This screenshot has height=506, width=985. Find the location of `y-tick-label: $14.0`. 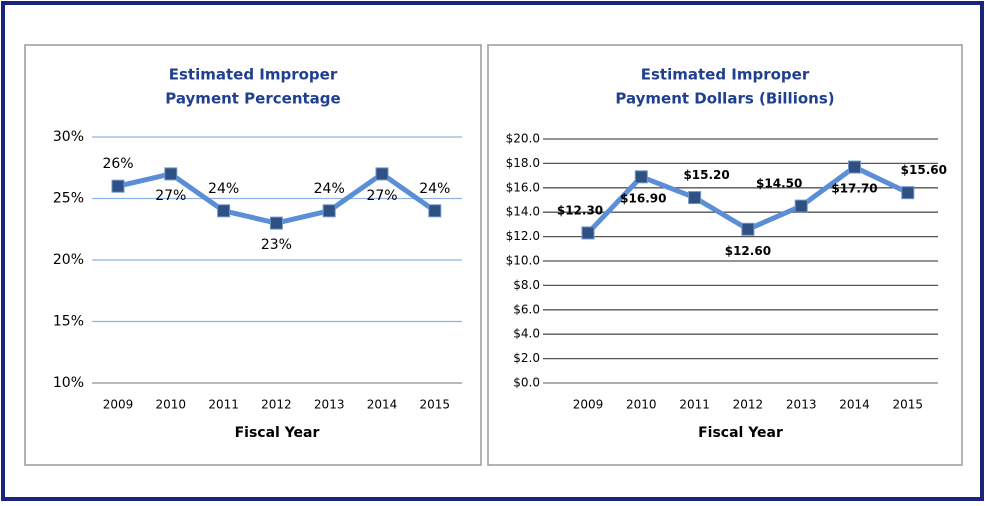

y-tick-label: $14.0 is located at coordinates (523, 212).